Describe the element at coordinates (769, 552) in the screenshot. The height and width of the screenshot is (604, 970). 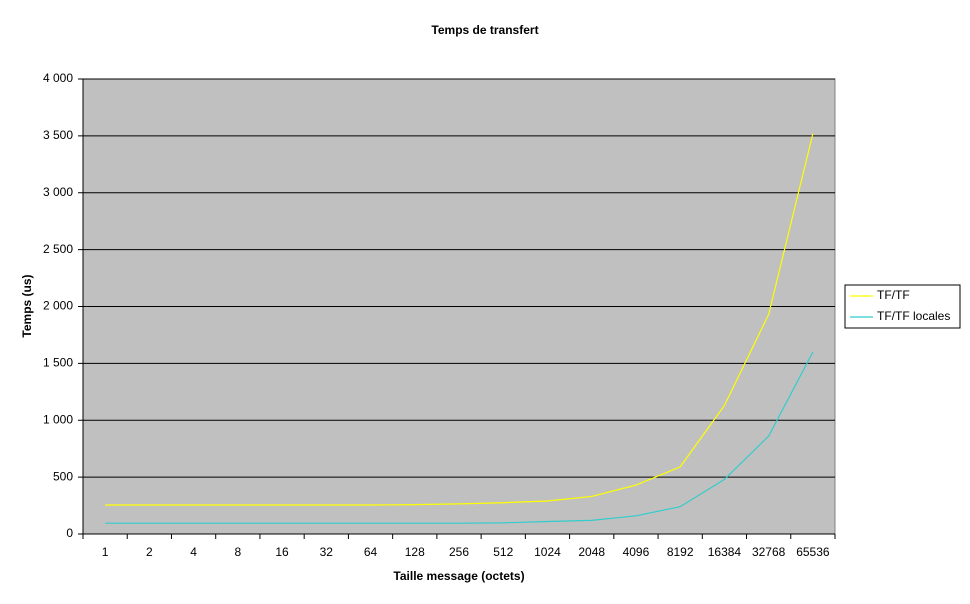
I see `x-tick-label: 32768` at that location.